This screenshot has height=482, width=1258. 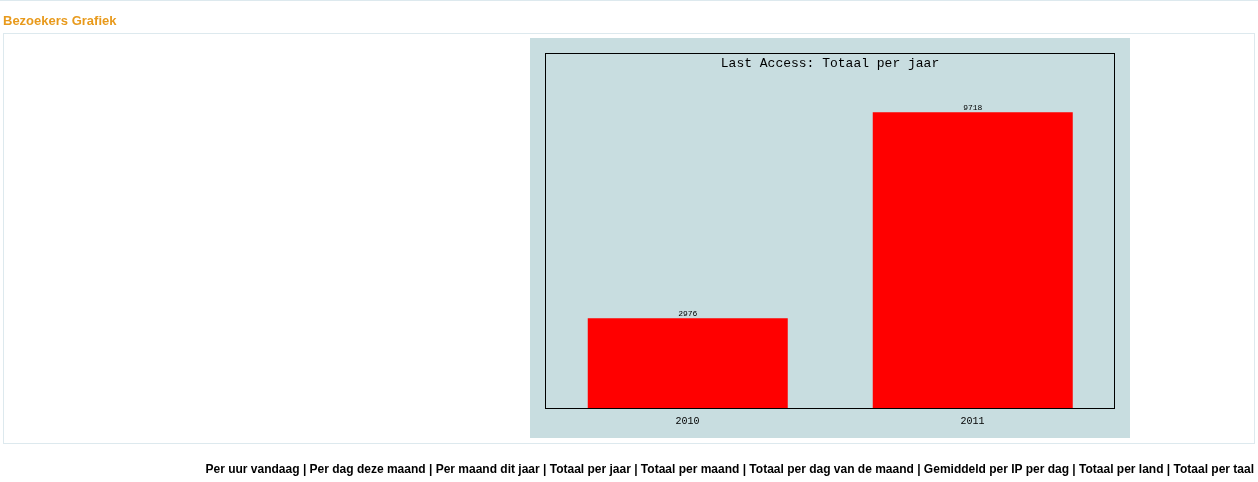 I want to click on chart-title: Last Access: Totaal per jaar, so click(x=830, y=63).